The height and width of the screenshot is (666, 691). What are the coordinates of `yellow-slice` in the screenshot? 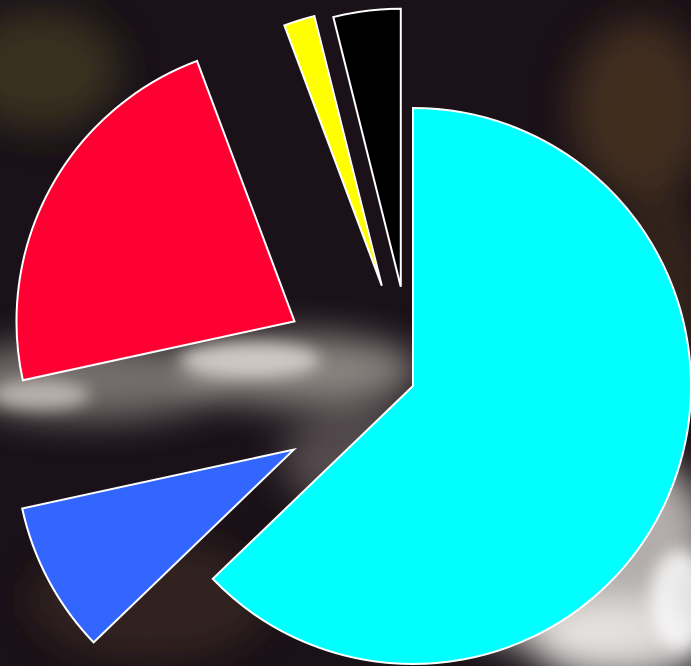 It's located at (333, 150).